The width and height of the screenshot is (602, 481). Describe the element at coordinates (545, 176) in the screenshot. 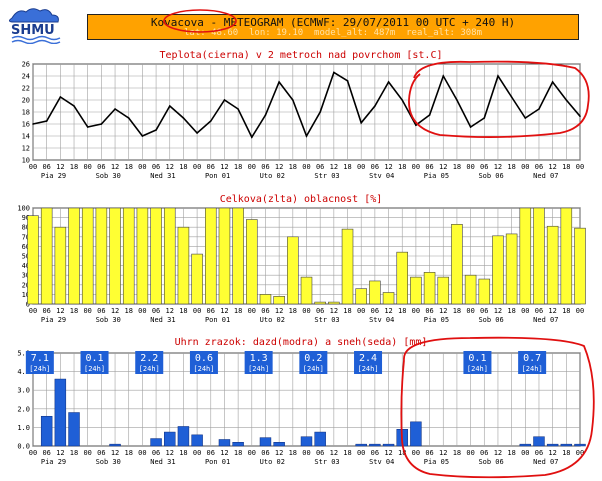

I see `temp-day-label: Ned 07` at that location.